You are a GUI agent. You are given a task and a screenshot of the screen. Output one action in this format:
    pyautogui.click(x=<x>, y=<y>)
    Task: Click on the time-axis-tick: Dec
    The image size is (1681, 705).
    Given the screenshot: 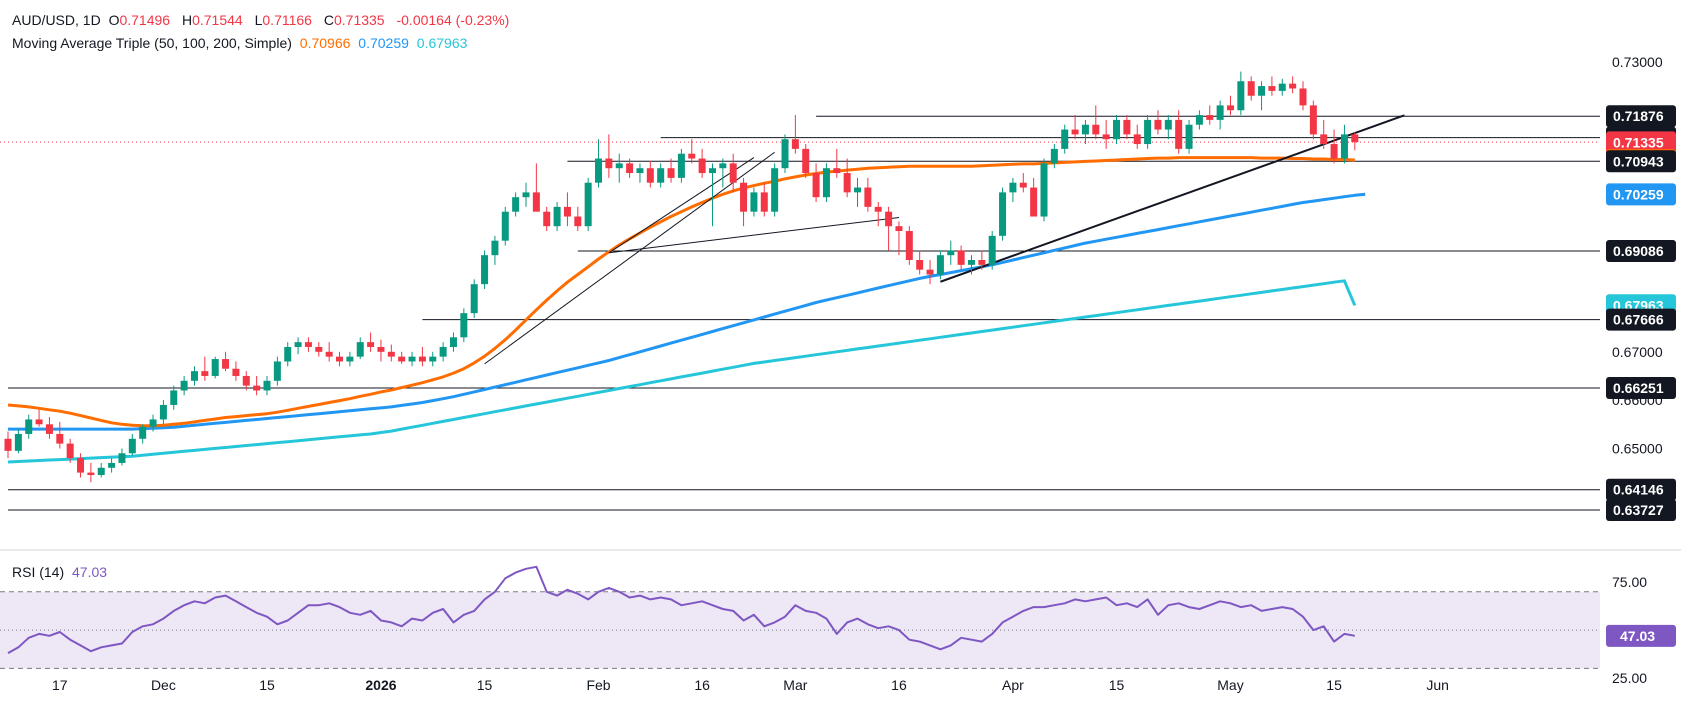 What is the action you would take?
    pyautogui.click(x=163, y=685)
    